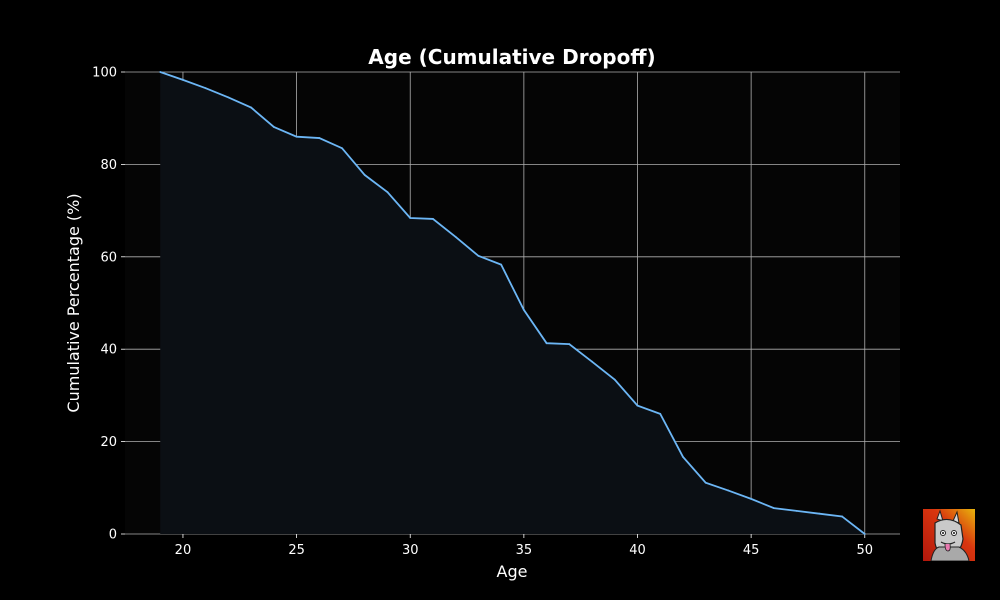  What do you see at coordinates (751, 550) in the screenshot?
I see `x-tick-label: 45` at bounding box center [751, 550].